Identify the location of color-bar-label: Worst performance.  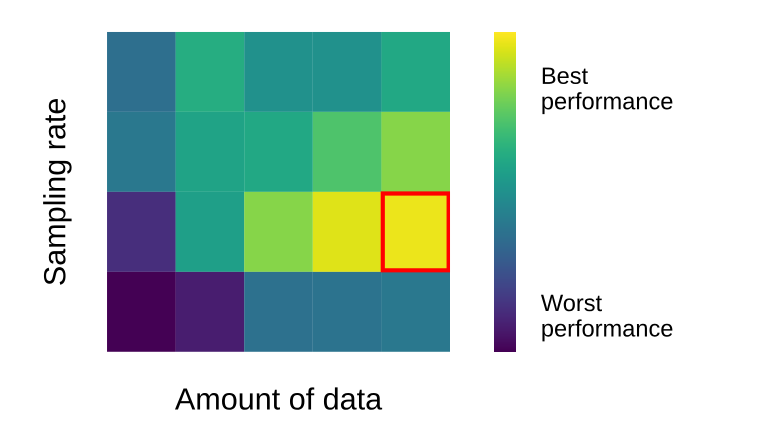
(606, 318).